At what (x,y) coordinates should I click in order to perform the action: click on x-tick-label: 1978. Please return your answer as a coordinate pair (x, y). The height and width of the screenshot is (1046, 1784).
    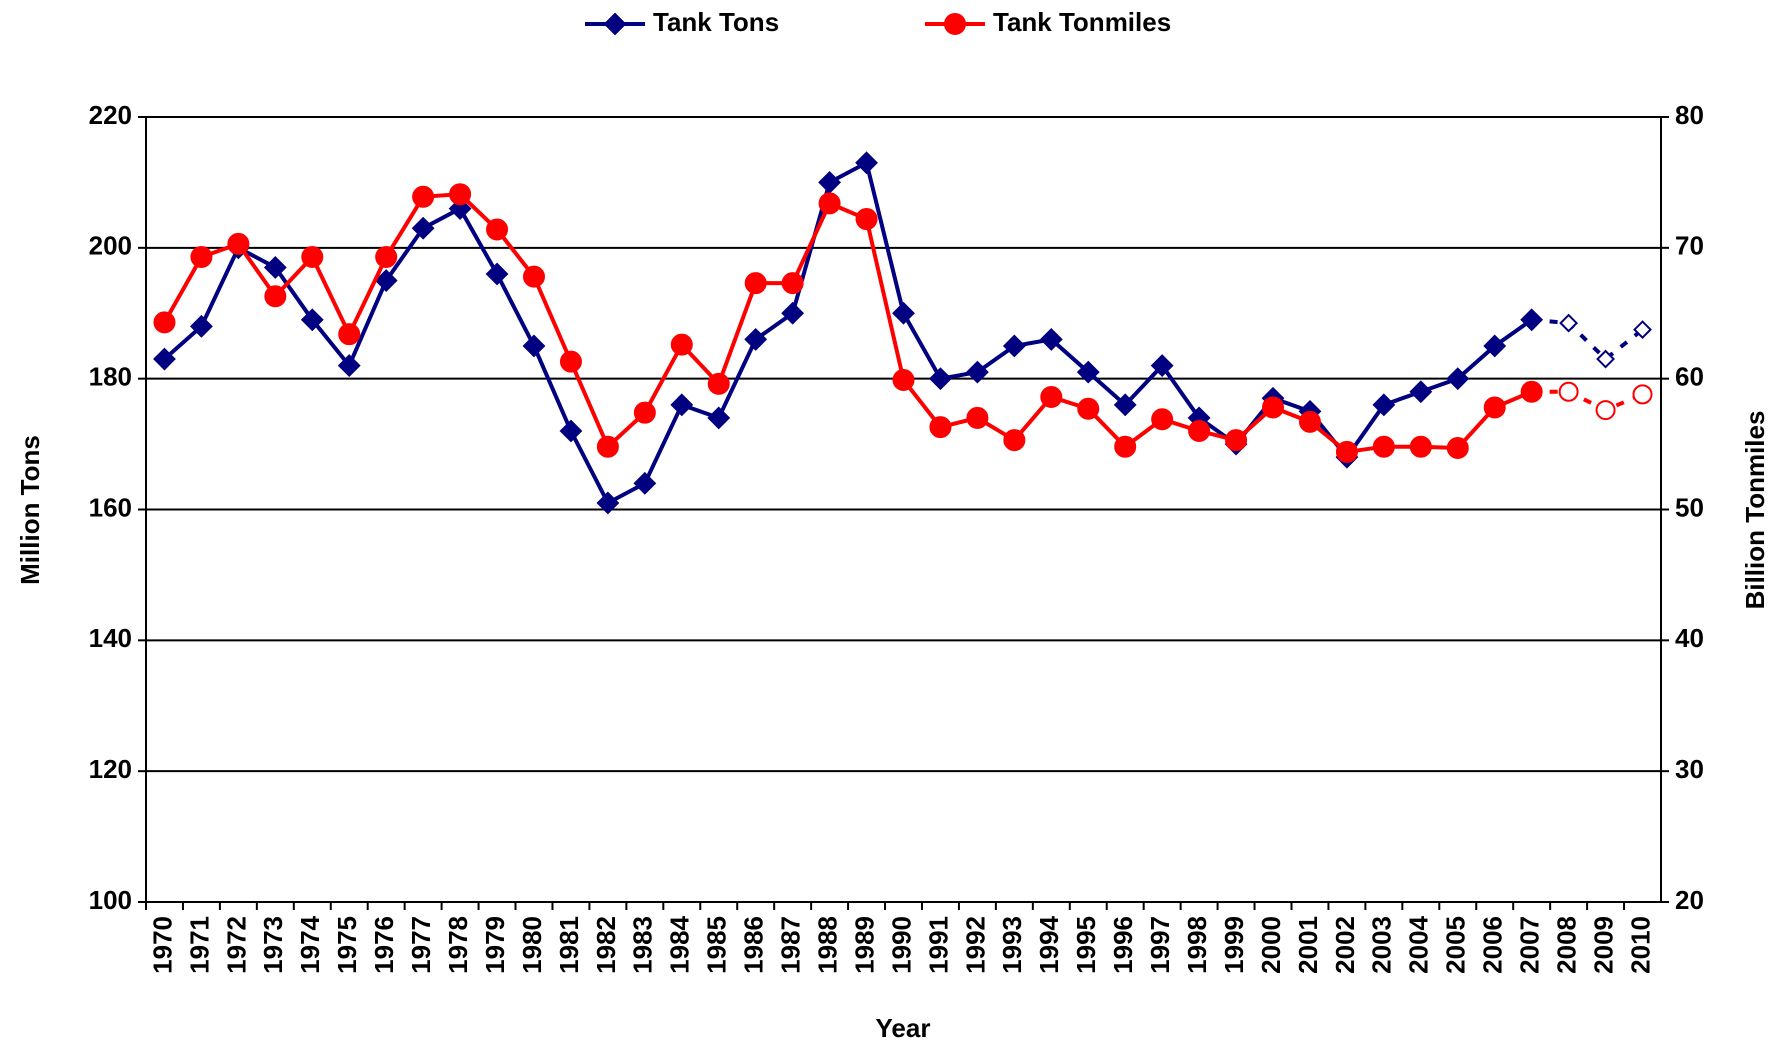
    Looking at the image, I should click on (458, 945).